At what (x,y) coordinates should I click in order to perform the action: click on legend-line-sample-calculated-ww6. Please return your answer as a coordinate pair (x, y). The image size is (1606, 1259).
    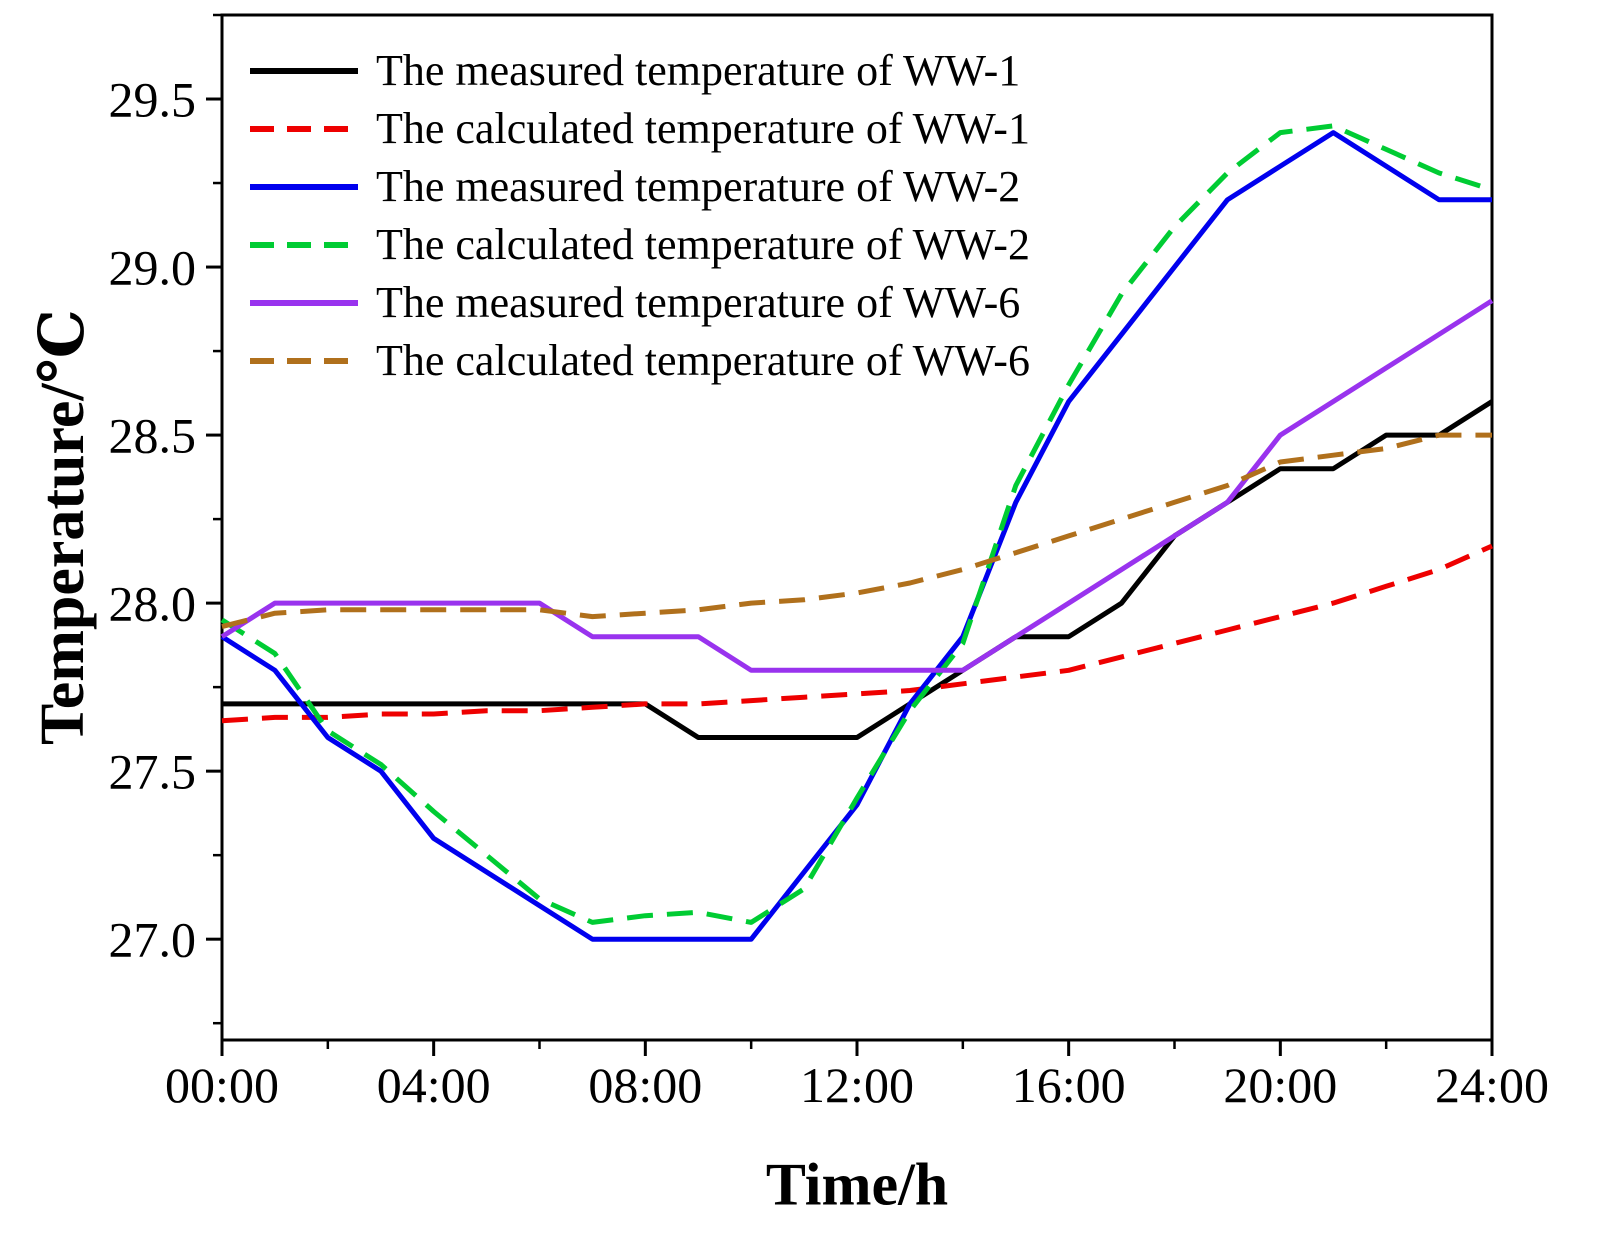
    Looking at the image, I should click on (304, 361).